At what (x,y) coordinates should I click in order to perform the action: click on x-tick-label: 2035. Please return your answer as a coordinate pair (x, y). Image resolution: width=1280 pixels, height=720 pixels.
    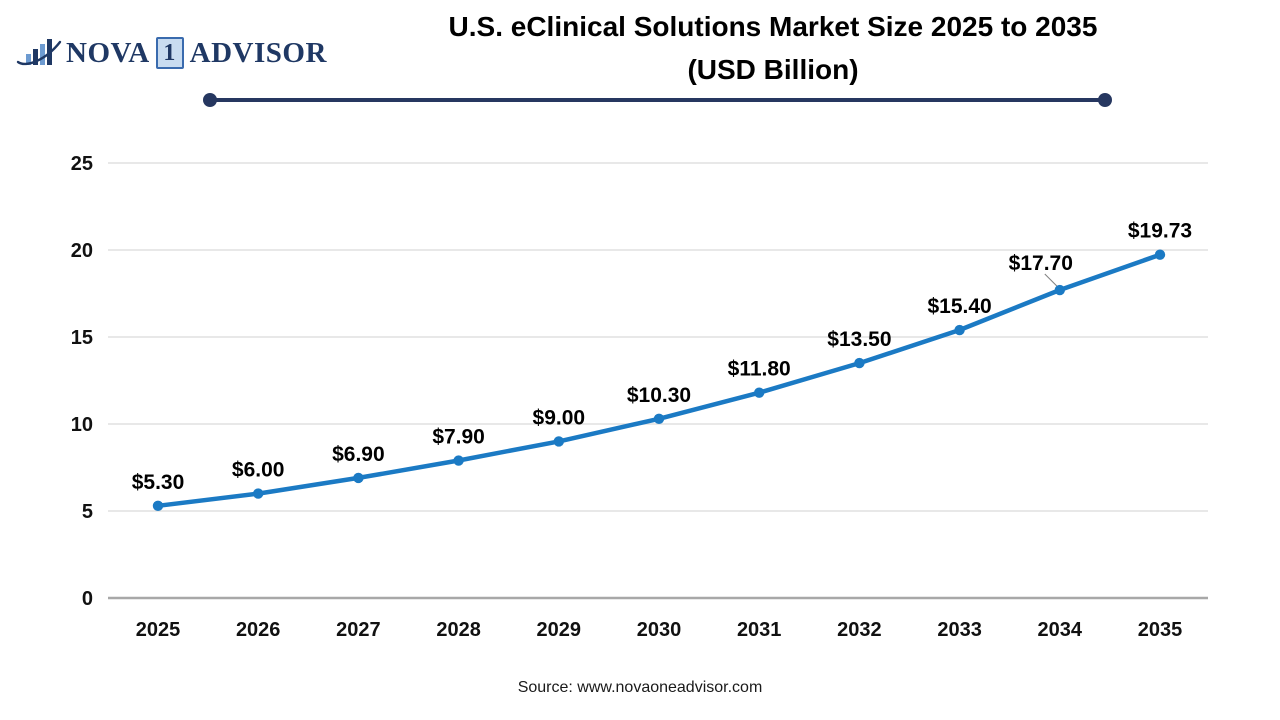
    Looking at the image, I should click on (1160, 630).